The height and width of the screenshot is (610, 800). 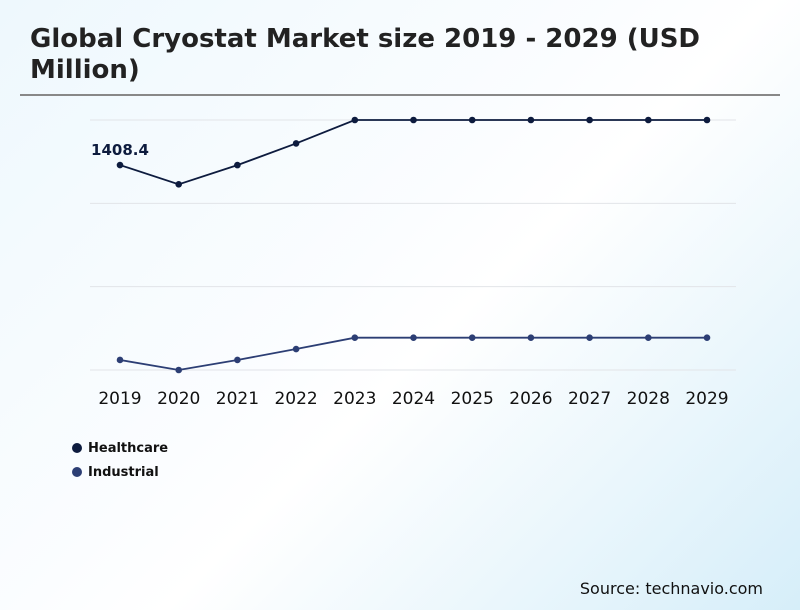 I want to click on legend-marker-industrial, so click(x=77, y=472).